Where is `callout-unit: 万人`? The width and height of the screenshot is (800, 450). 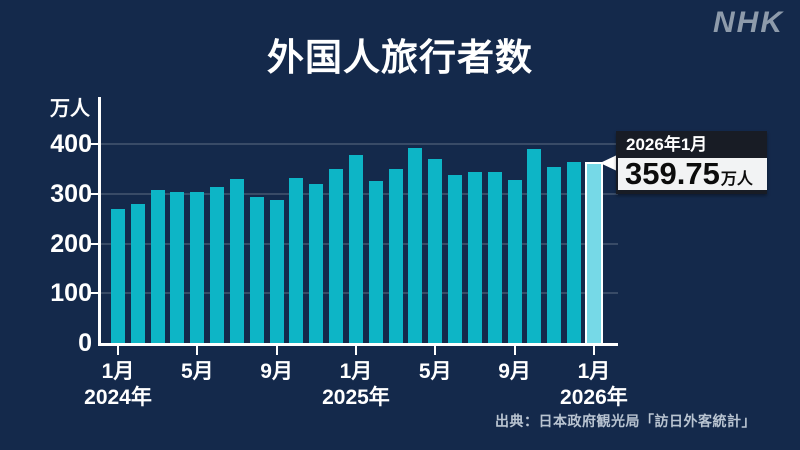 callout-unit: 万人 is located at coordinates (736, 179).